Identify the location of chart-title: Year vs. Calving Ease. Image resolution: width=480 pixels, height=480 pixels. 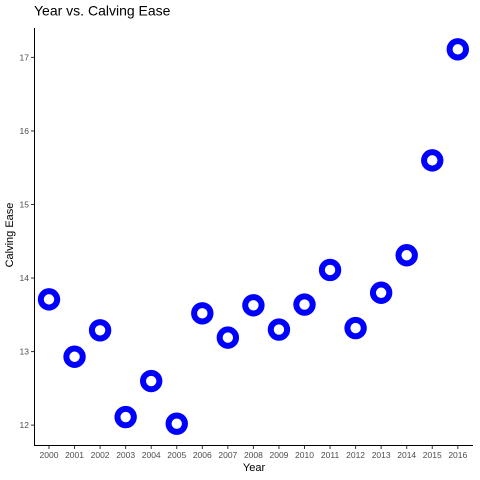
(102, 11).